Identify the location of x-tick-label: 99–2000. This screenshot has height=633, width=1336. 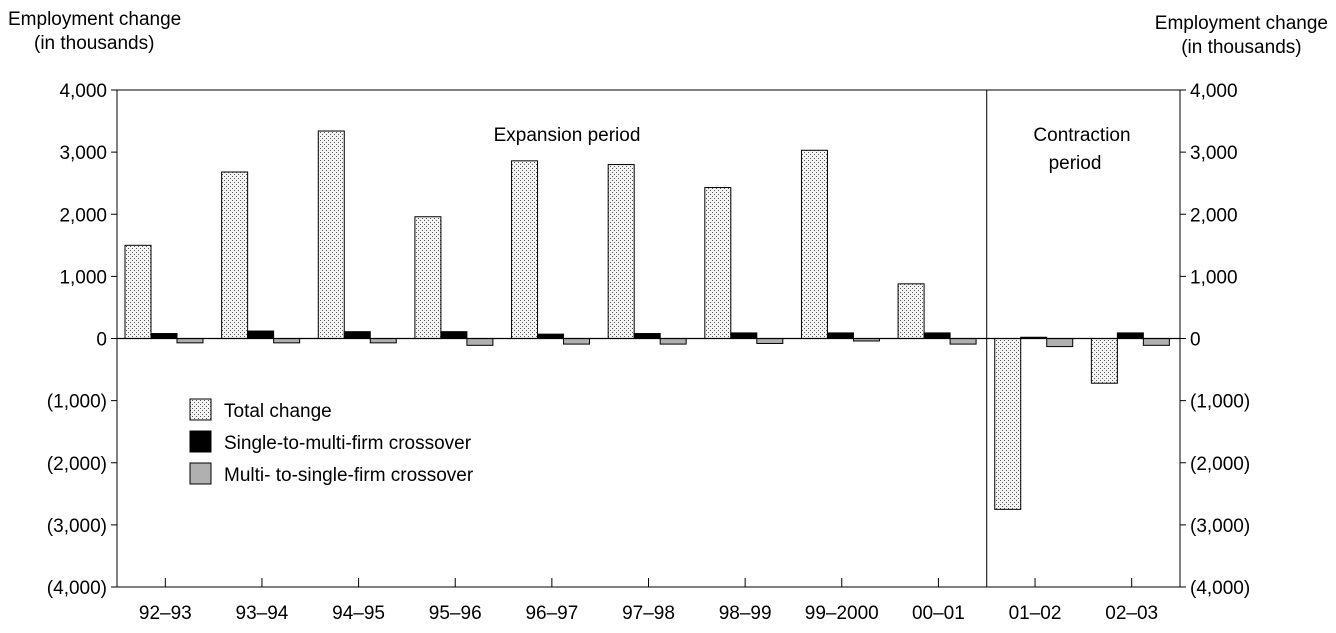
(842, 613).